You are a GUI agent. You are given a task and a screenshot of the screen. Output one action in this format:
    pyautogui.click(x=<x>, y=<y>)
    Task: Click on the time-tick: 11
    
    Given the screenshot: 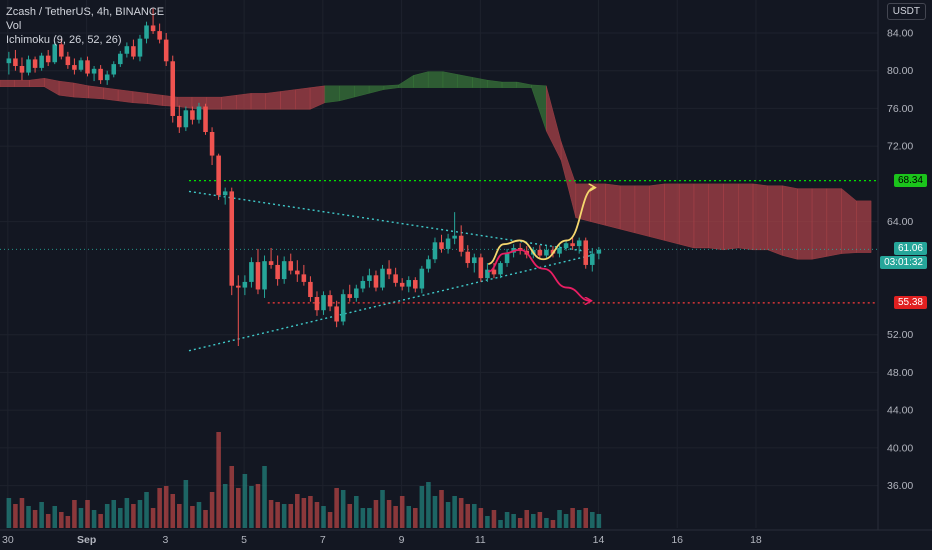 What is the action you would take?
    pyautogui.click(x=480, y=540)
    